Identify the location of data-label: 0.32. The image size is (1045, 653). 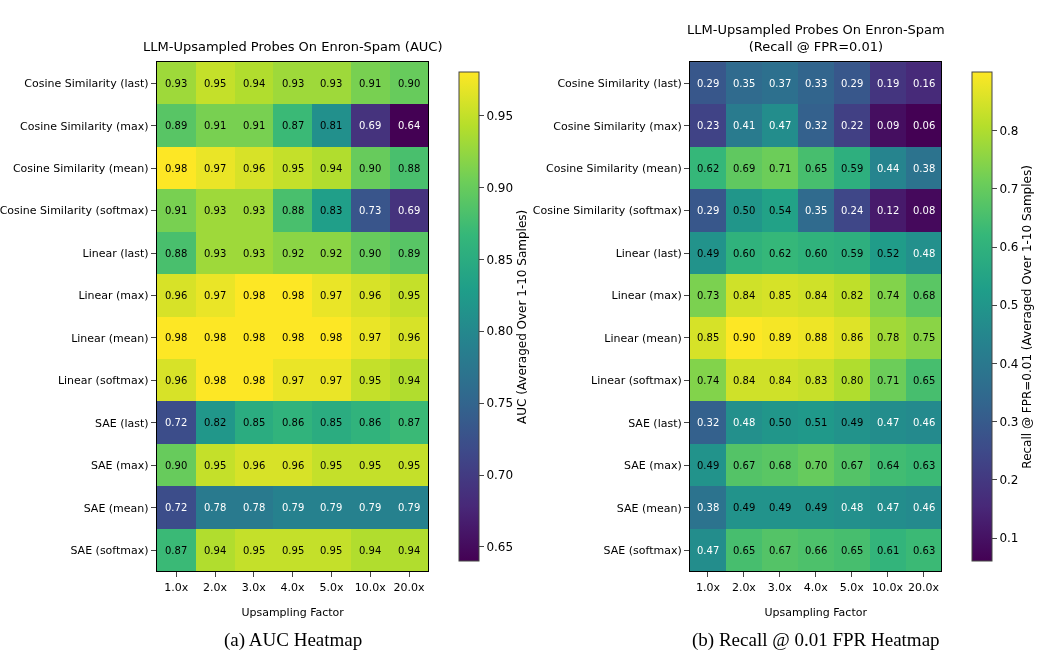
(816, 125).